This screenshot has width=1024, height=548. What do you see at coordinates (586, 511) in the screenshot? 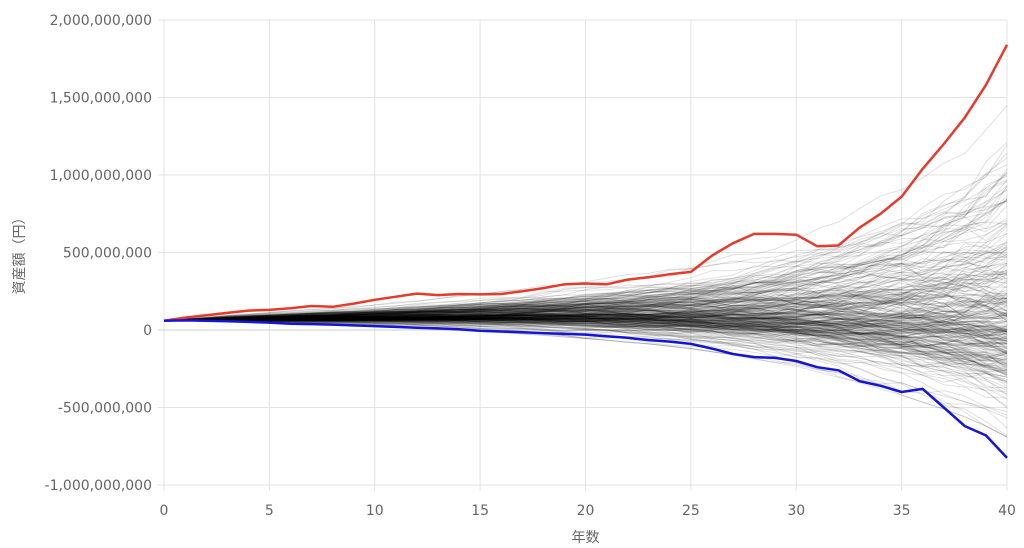
I see `x-tick-label: 20` at bounding box center [586, 511].